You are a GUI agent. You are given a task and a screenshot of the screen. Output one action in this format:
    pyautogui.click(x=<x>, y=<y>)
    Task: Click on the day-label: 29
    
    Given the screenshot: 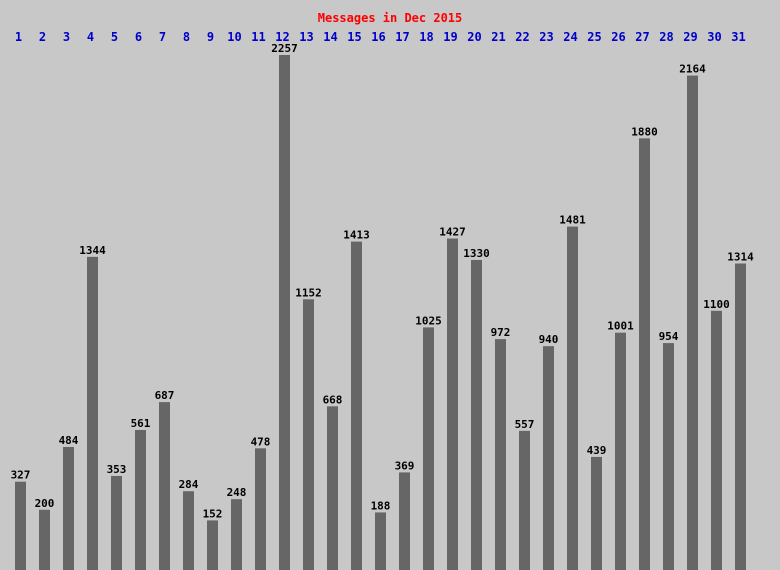 What is the action you would take?
    pyautogui.click(x=690, y=37)
    